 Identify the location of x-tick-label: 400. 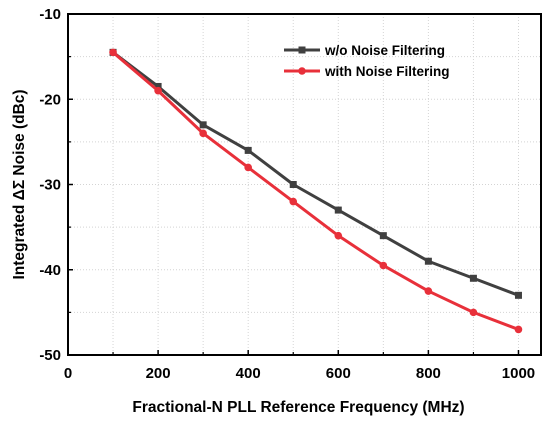
(248, 373).